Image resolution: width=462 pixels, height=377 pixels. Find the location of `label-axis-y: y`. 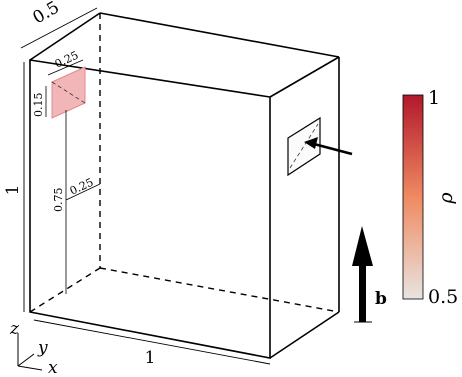

label-axis-y: y is located at coordinates (42, 348).